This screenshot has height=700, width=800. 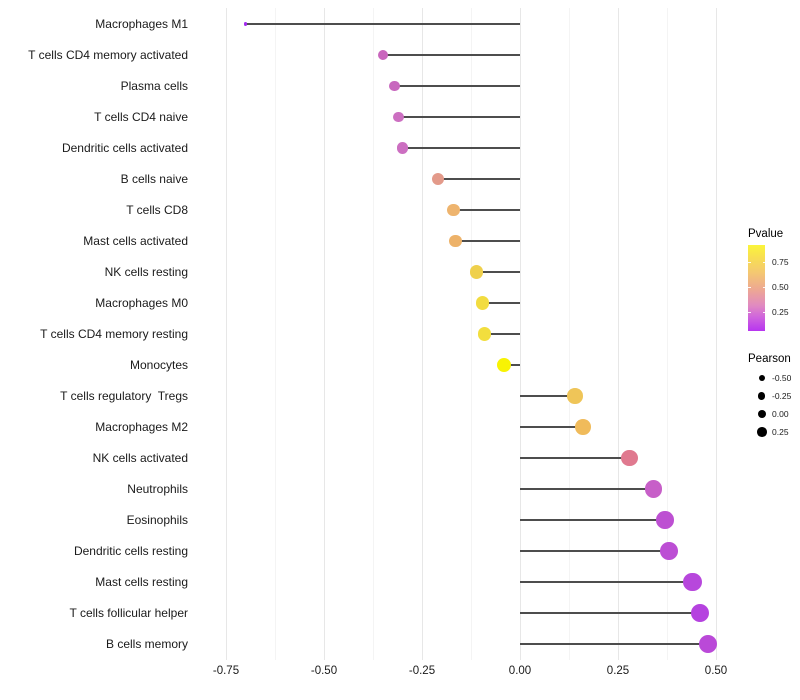 What do you see at coordinates (135, 241) in the screenshot?
I see `y-axis-tick-label: Mast cells activated` at bounding box center [135, 241].